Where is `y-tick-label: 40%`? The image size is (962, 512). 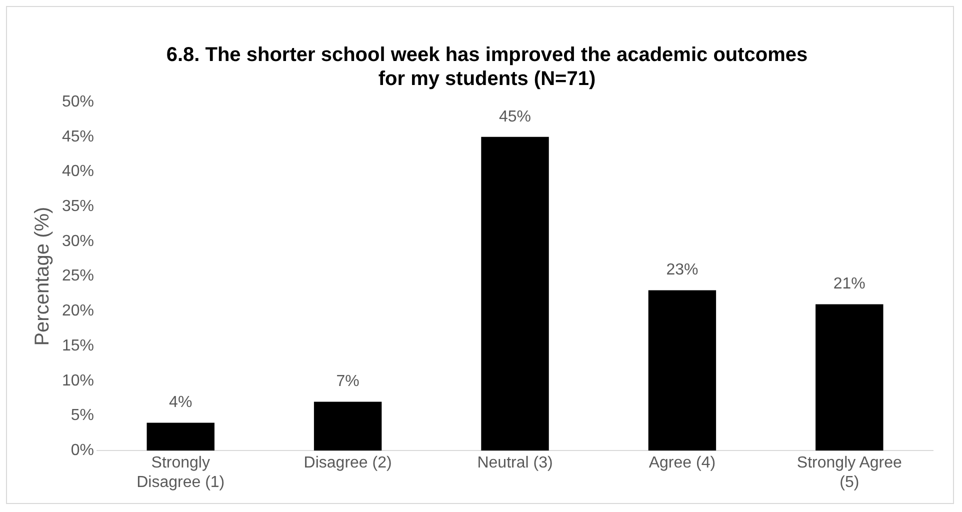 y-tick-label: 40% is located at coordinates (78, 171).